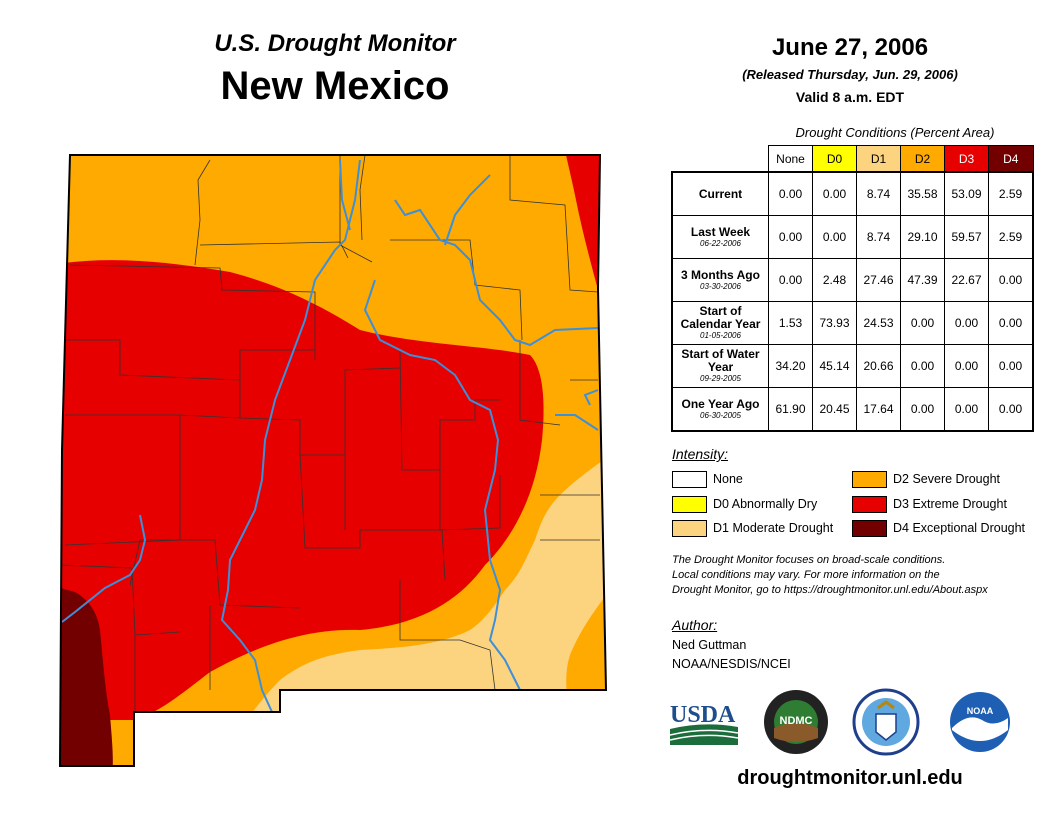  I want to click on rio-grande-river, so click(290, 436).